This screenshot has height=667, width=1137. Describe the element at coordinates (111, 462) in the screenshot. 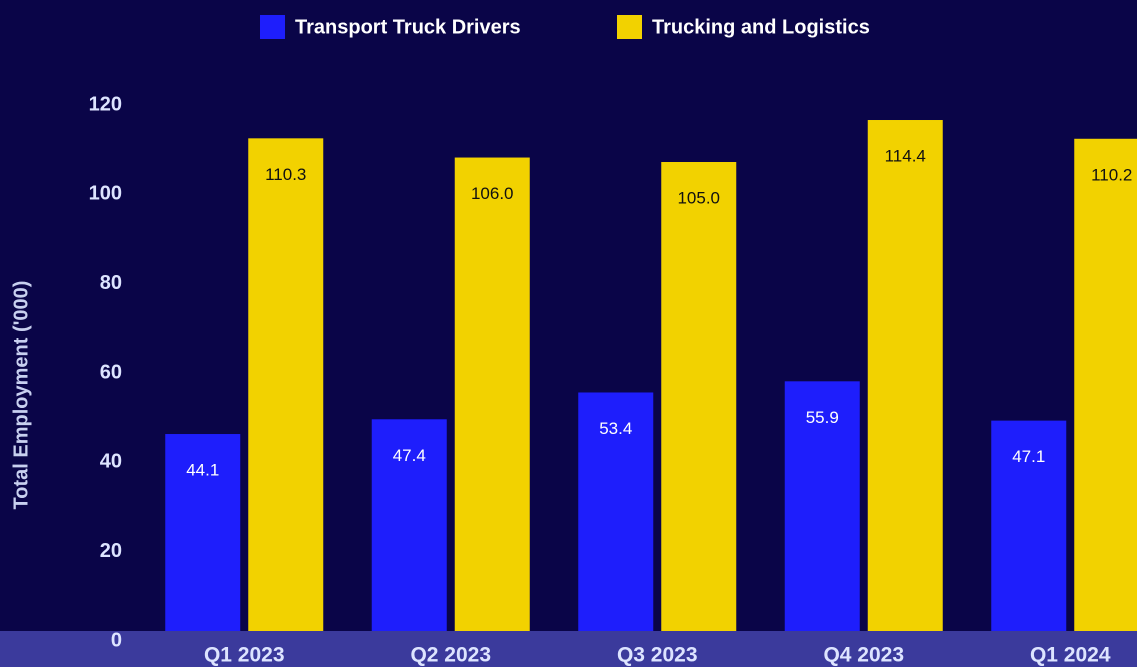

I see `y-tick-label: 40` at that location.